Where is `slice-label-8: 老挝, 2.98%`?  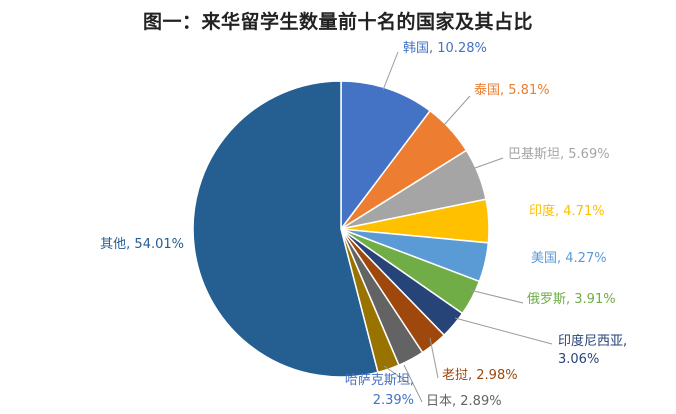 slice-label-8: 老挝, 2.98% is located at coordinates (480, 375).